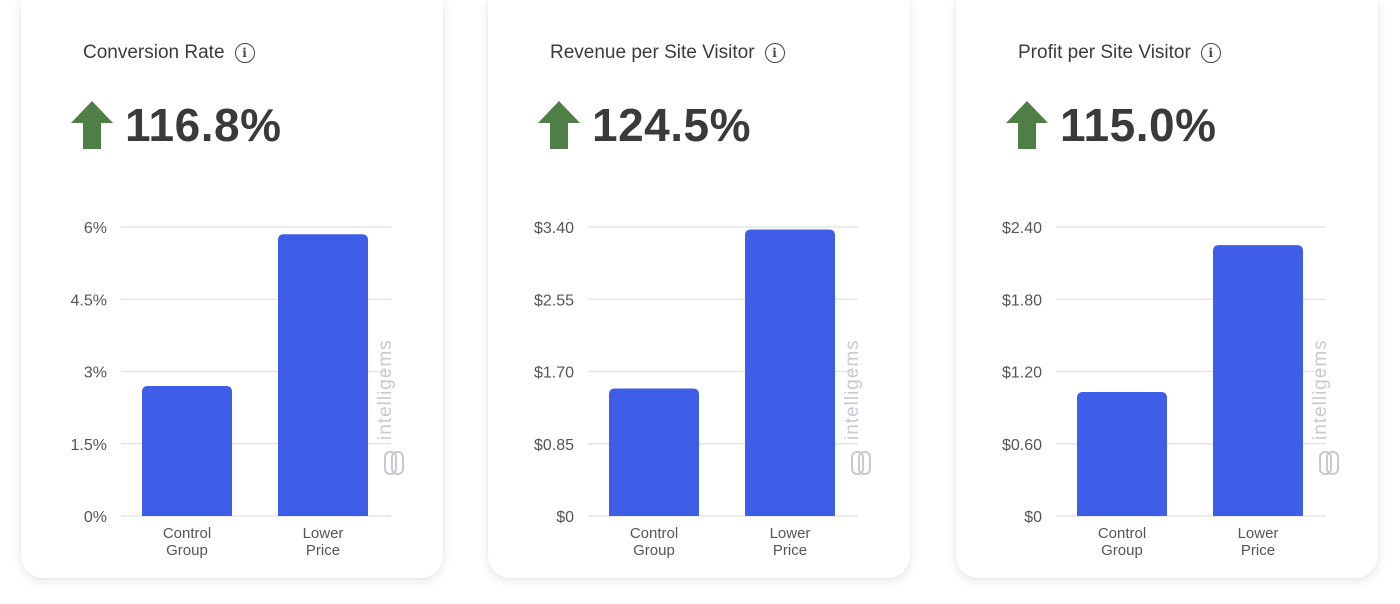 This screenshot has width=1400, height=604. Describe the element at coordinates (554, 300) in the screenshot. I see `y-tick-label: $2.55` at that location.